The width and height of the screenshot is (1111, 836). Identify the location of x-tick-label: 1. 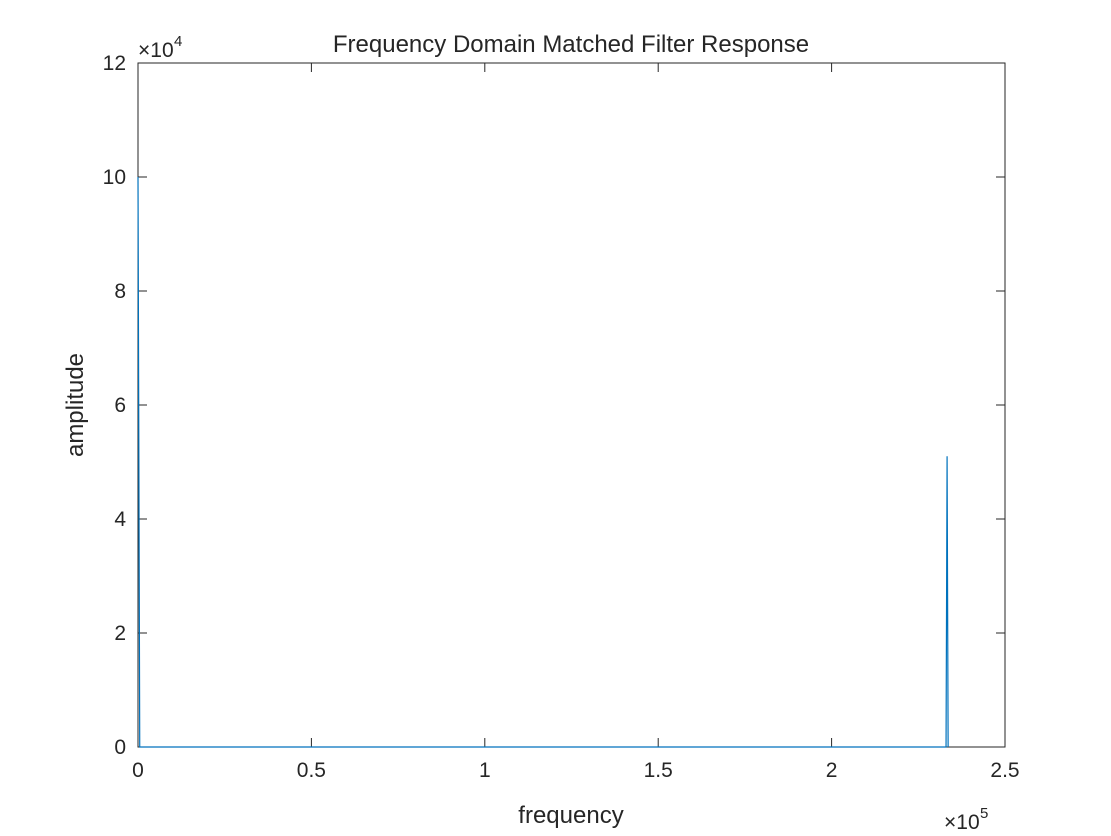
(485, 770).